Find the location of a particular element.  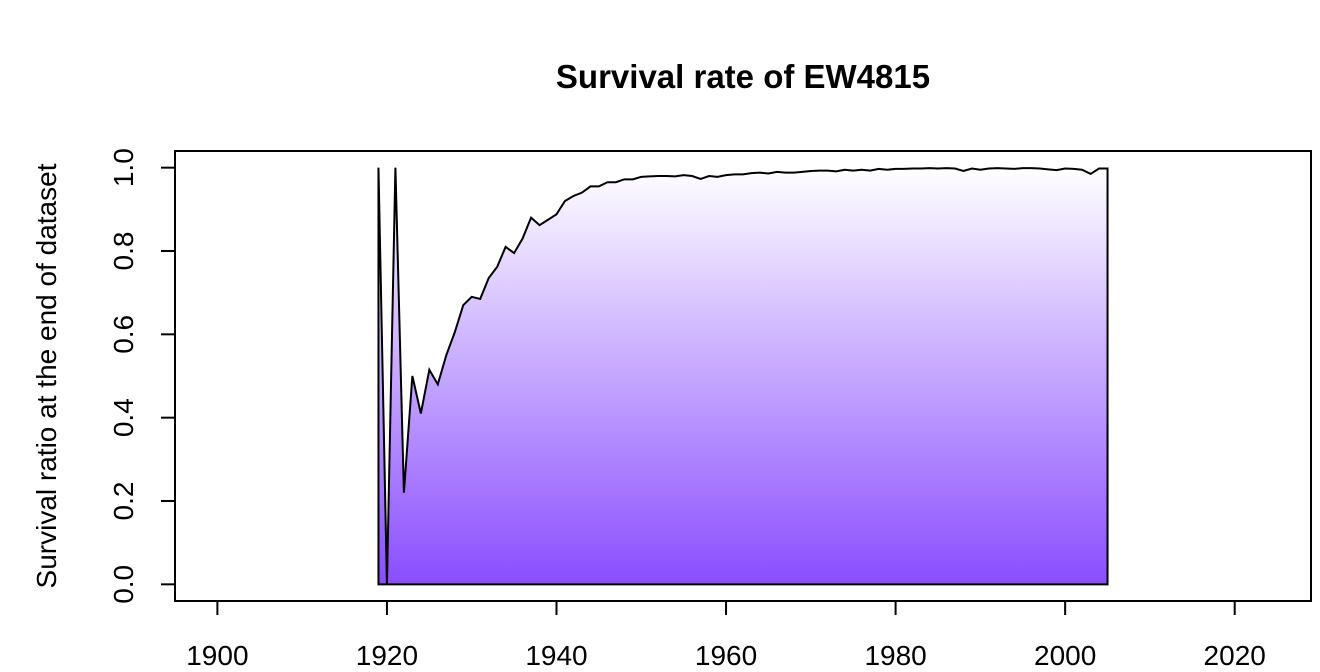

y-tick-label: 0.4 is located at coordinates (123, 417).